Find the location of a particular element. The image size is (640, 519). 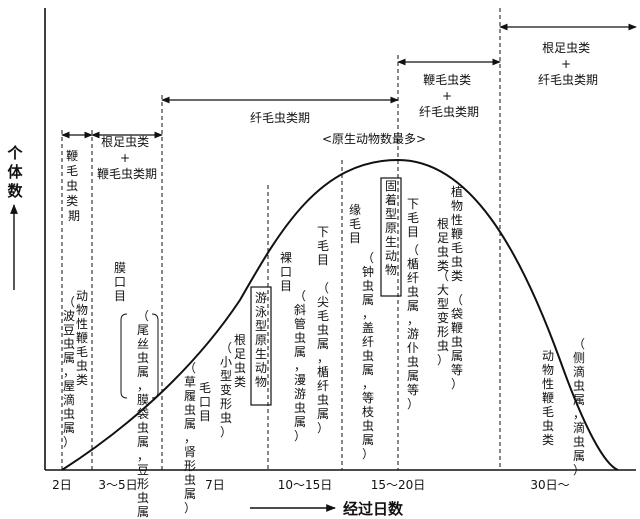

x-tick-label: 7日 is located at coordinates (215, 485).